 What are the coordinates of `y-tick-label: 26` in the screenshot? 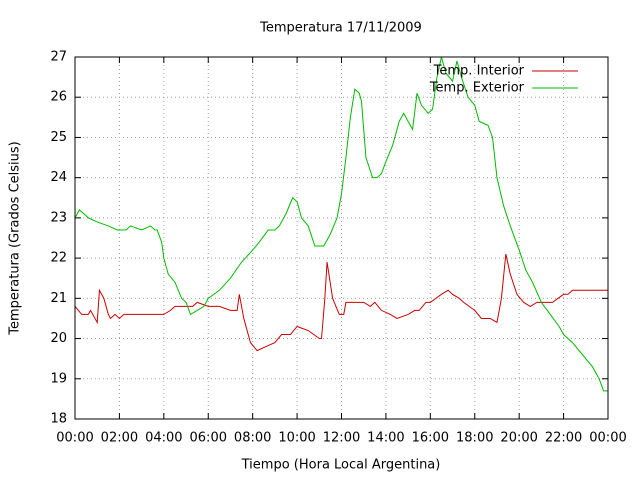 It's located at (58, 97).